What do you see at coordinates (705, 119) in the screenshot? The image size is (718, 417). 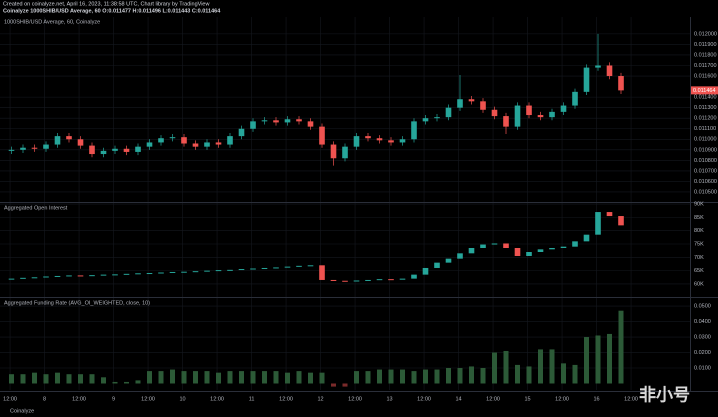 I see `y-tick-label: 0.011200` at bounding box center [705, 119].